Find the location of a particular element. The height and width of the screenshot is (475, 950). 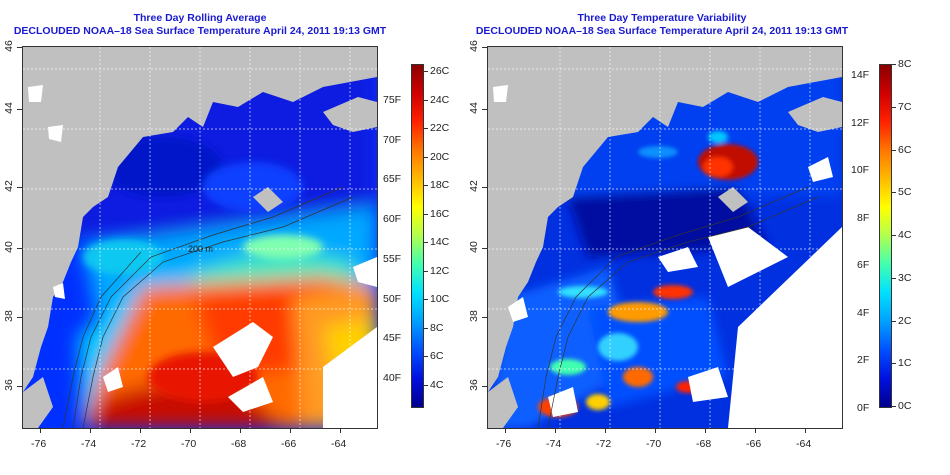

colorbar-fahrenheit-label: 10F is located at coordinates (860, 170).